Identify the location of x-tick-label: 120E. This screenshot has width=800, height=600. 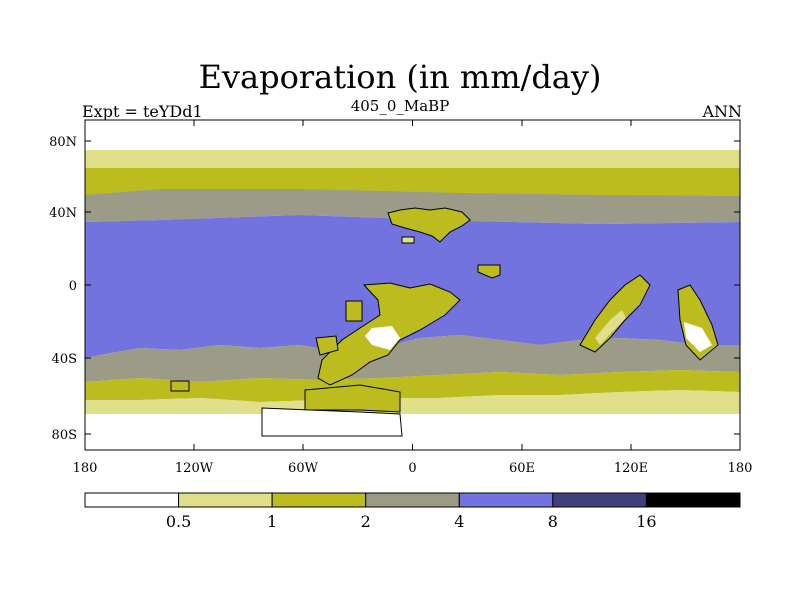
(631, 468).